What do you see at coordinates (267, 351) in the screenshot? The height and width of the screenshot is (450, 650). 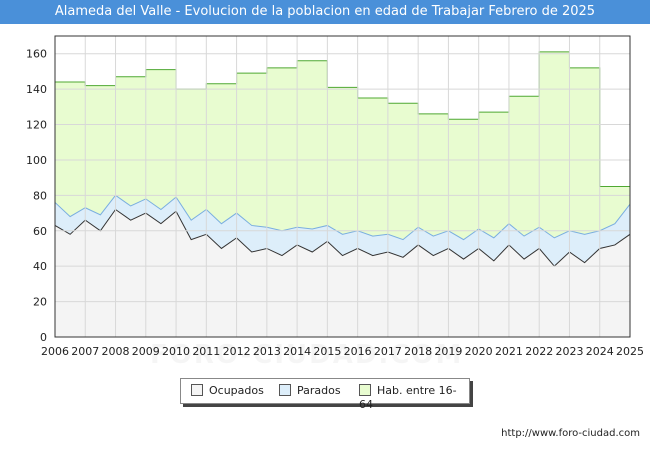 I see `x-tick-label: 2013` at bounding box center [267, 351].